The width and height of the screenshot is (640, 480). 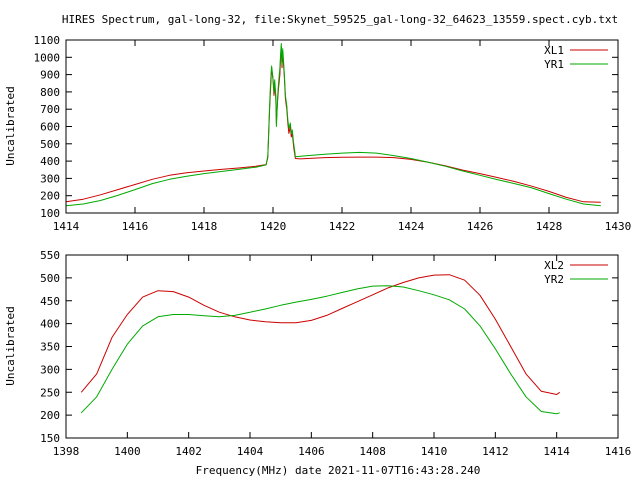 I want to click on x-tick-label: 1430, so click(x=618, y=226).